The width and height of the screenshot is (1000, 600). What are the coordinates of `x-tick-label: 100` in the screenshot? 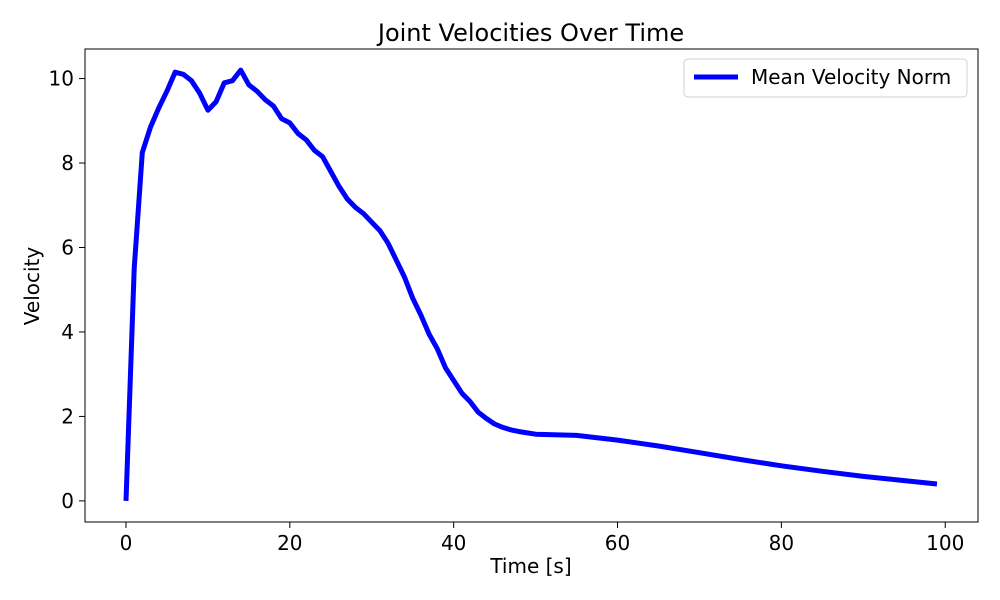 It's located at (945, 543).